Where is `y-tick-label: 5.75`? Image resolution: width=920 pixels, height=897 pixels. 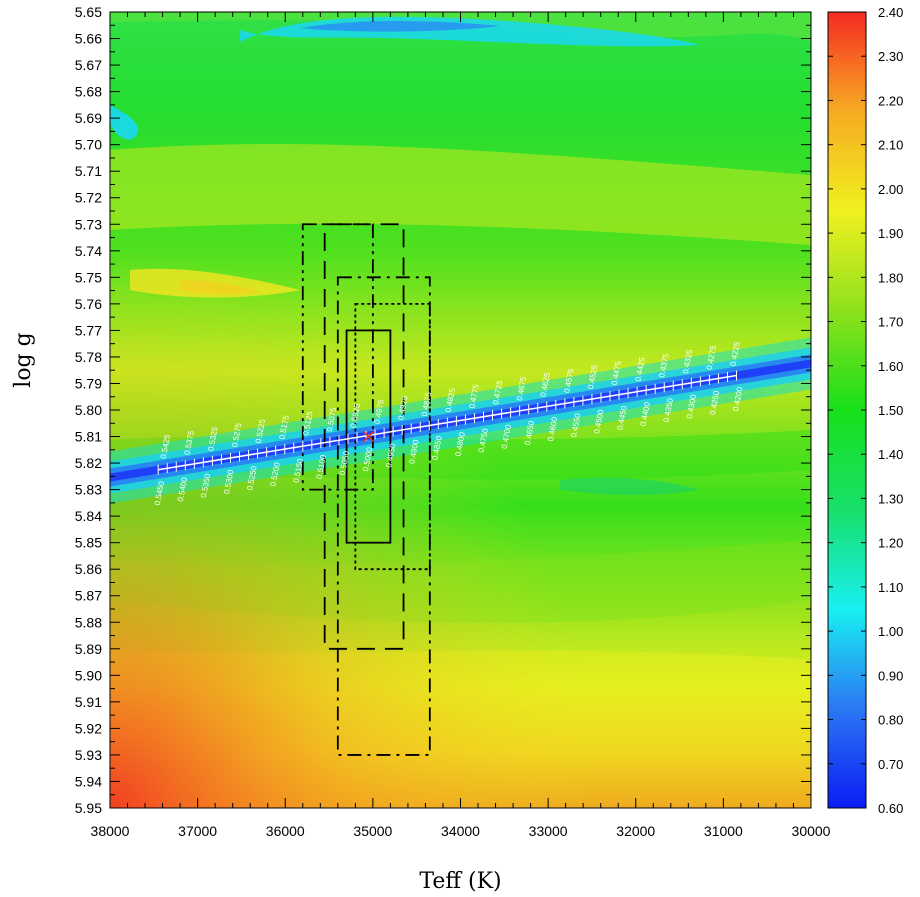 y-tick-label: 5.75 is located at coordinates (88, 277).